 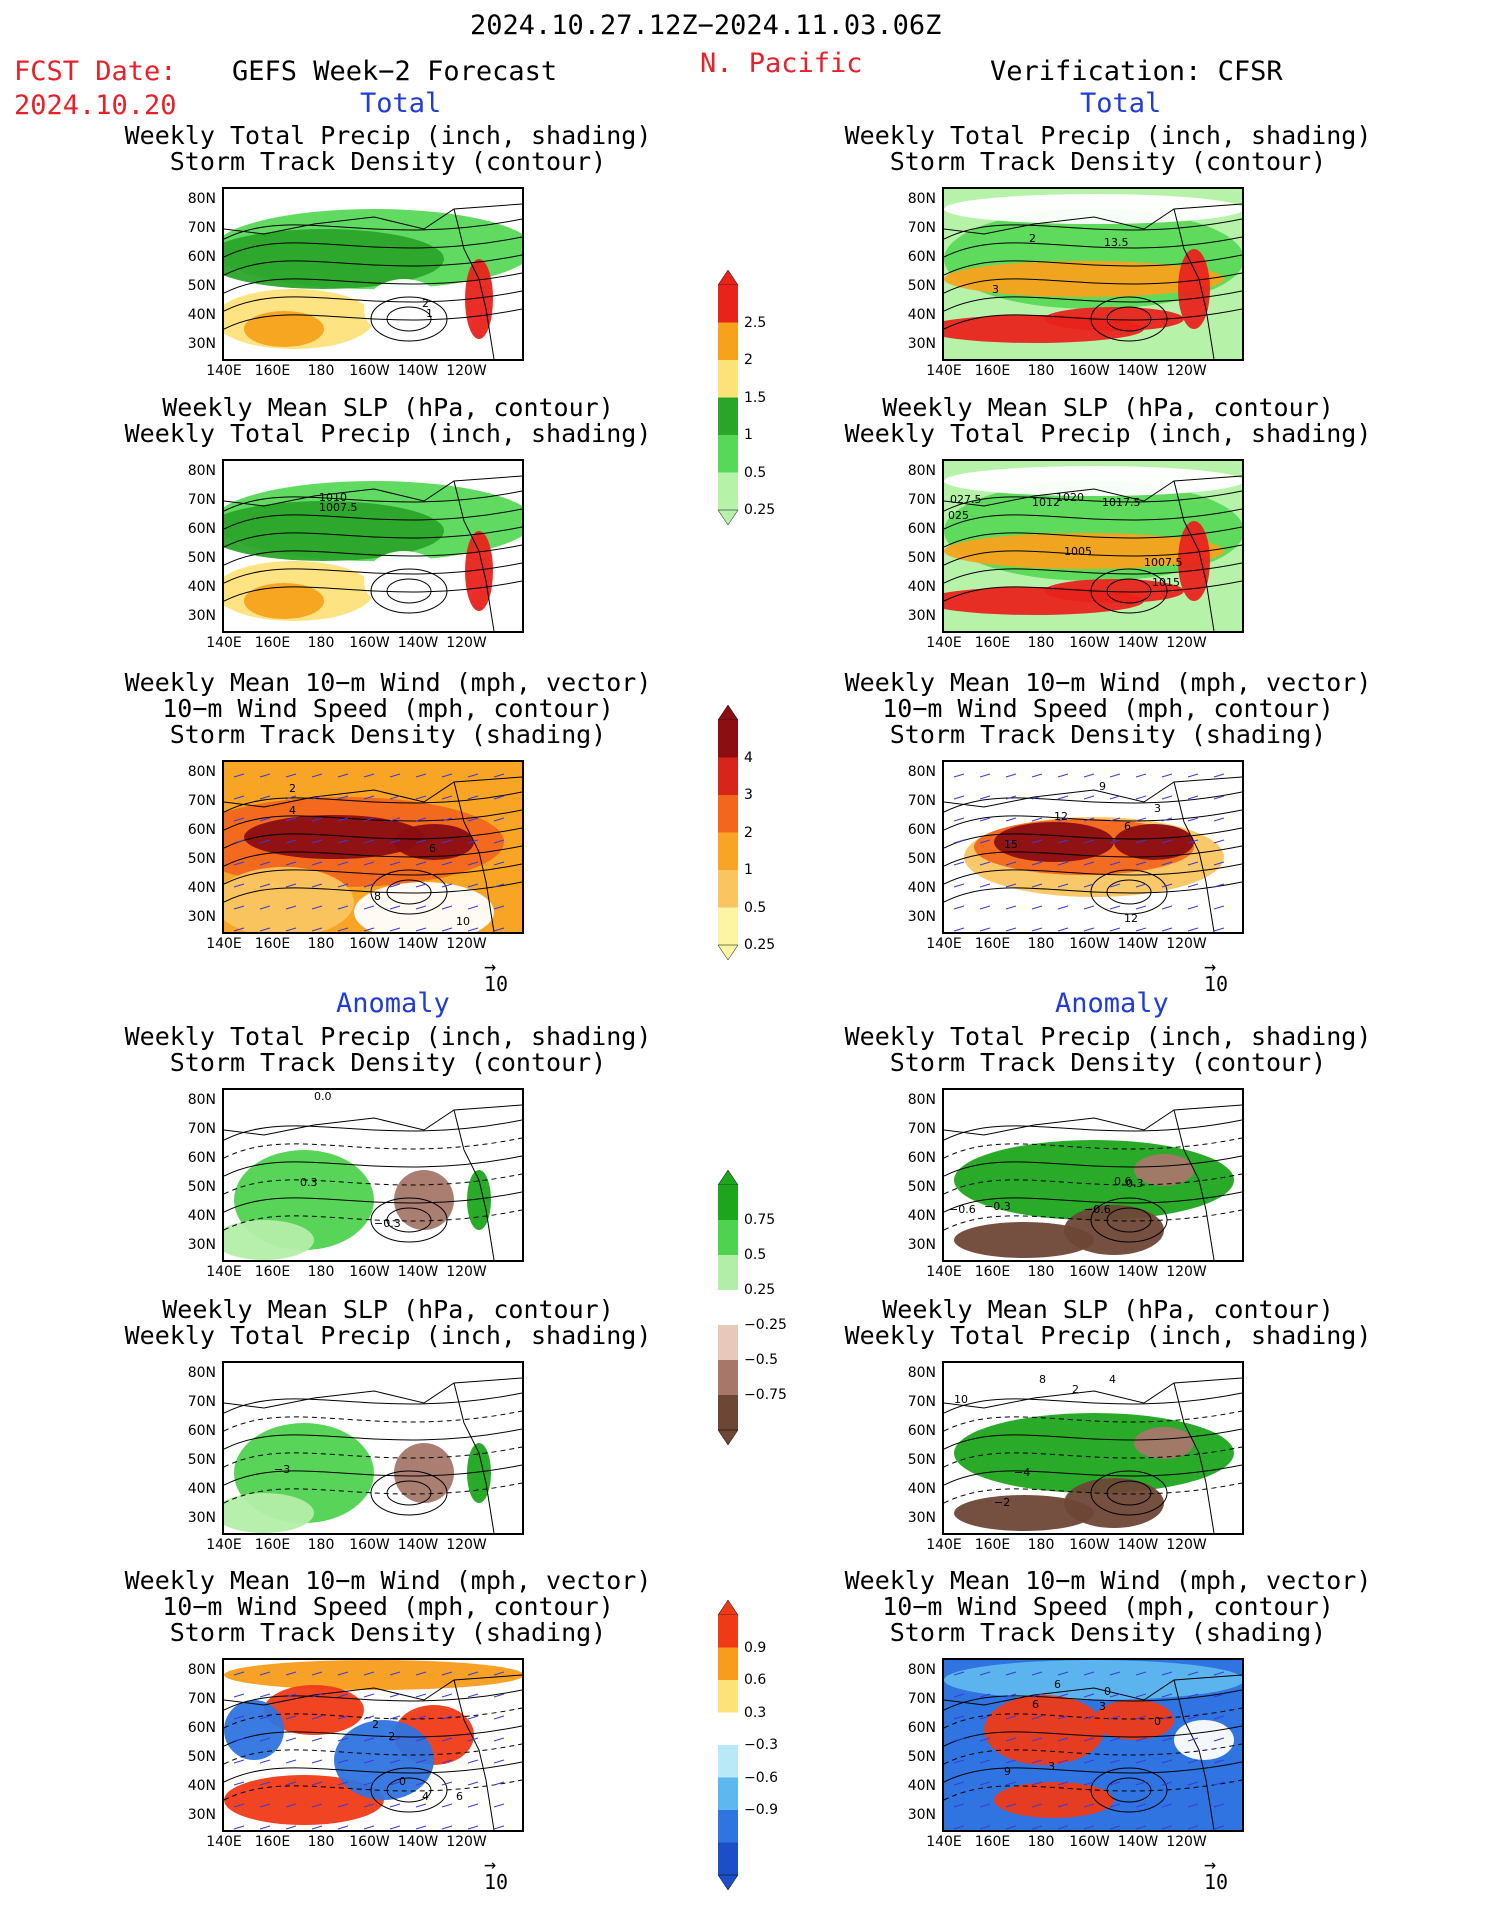 What do you see at coordinates (1163, 562) in the screenshot?
I see `contour-label: 1007.5` at bounding box center [1163, 562].